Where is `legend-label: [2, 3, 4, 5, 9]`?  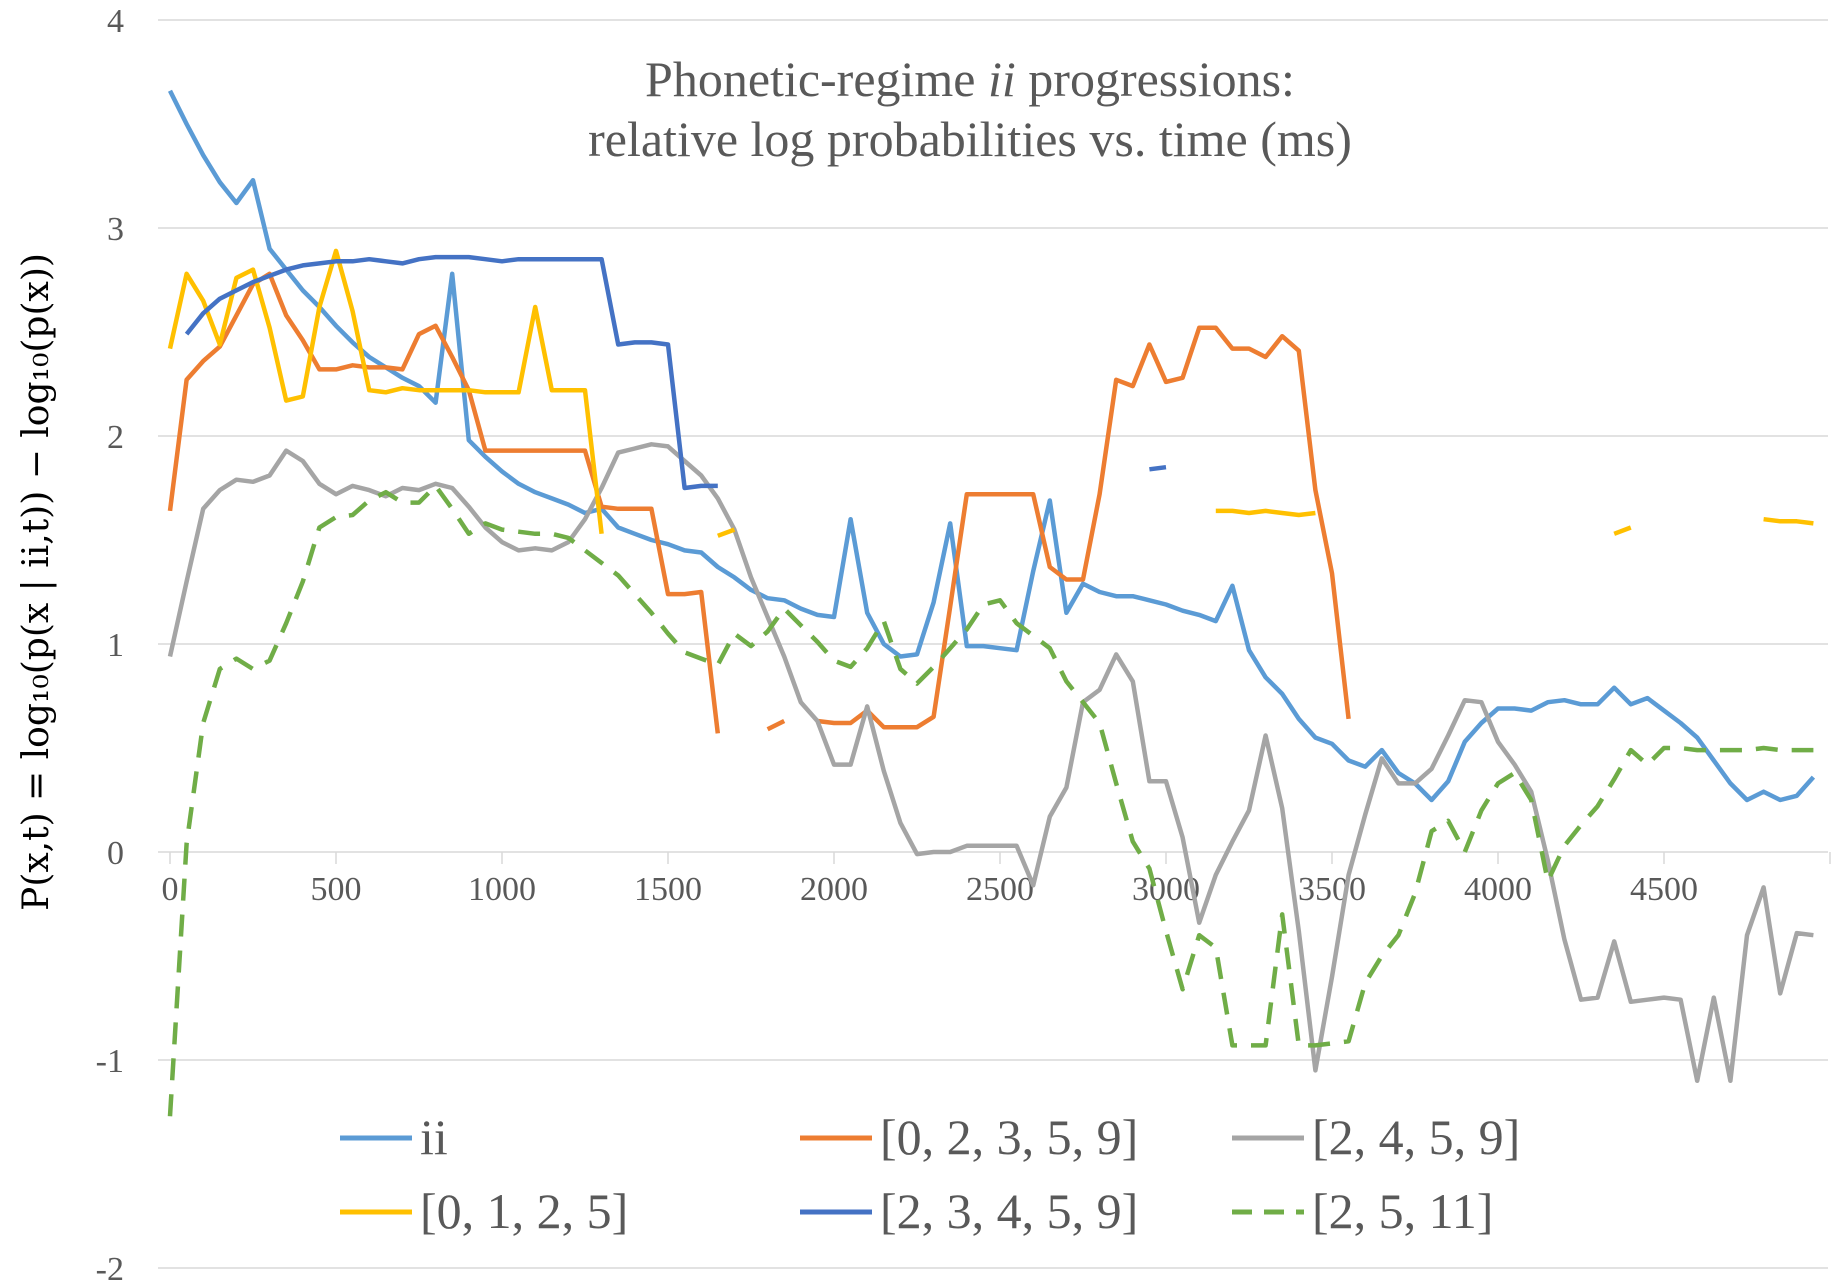
legend-label: [2, 3, 4, 5, 9] is located at coordinates (1009, 1211).